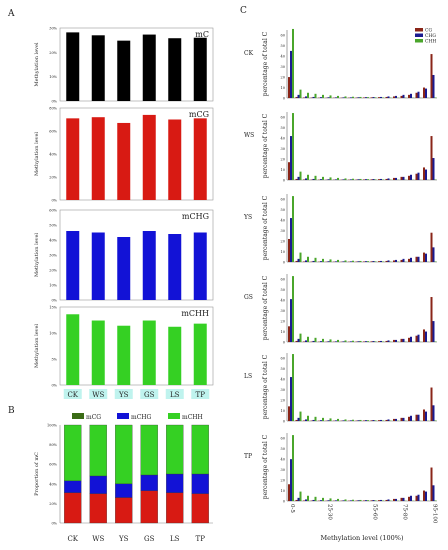 Image resolution: width=448 pixels, height=550 pixels. I want to click on panel-a-mchh-ytick: 5%, so click(54, 360).